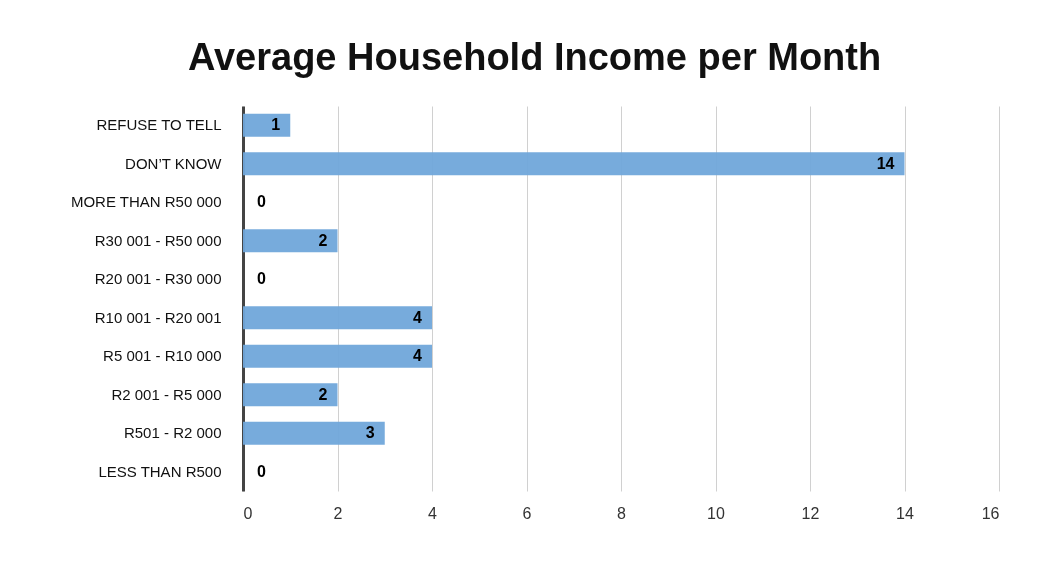 The width and height of the screenshot is (1044, 566). Describe the element at coordinates (338, 513) in the screenshot. I see `x-tick-label: 2` at that location.